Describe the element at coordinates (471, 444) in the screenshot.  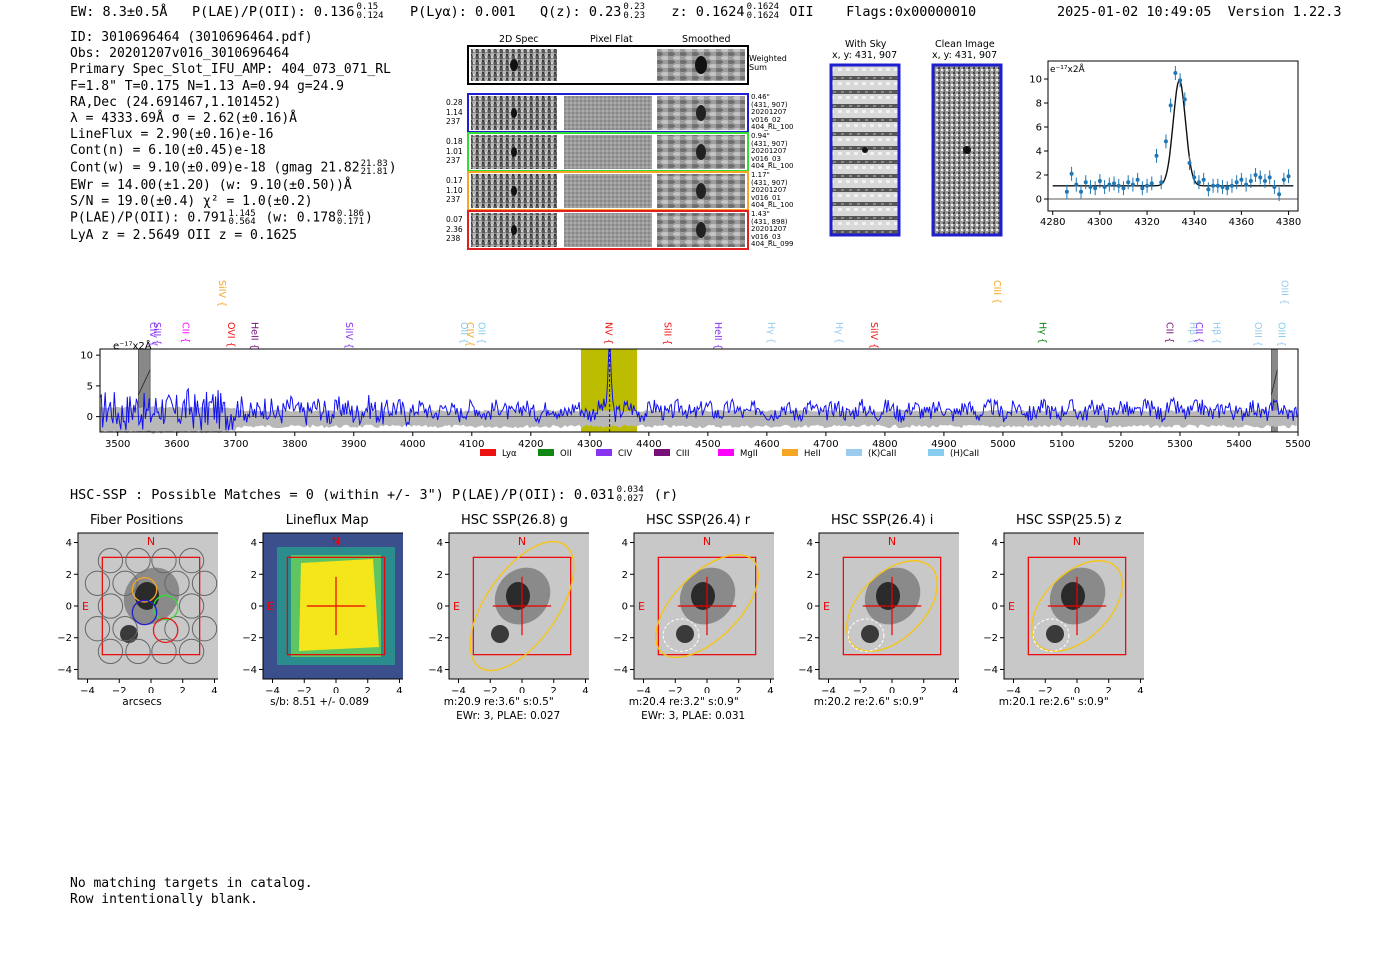
I see `spectrum-x-tick-label: 4100` at that location.